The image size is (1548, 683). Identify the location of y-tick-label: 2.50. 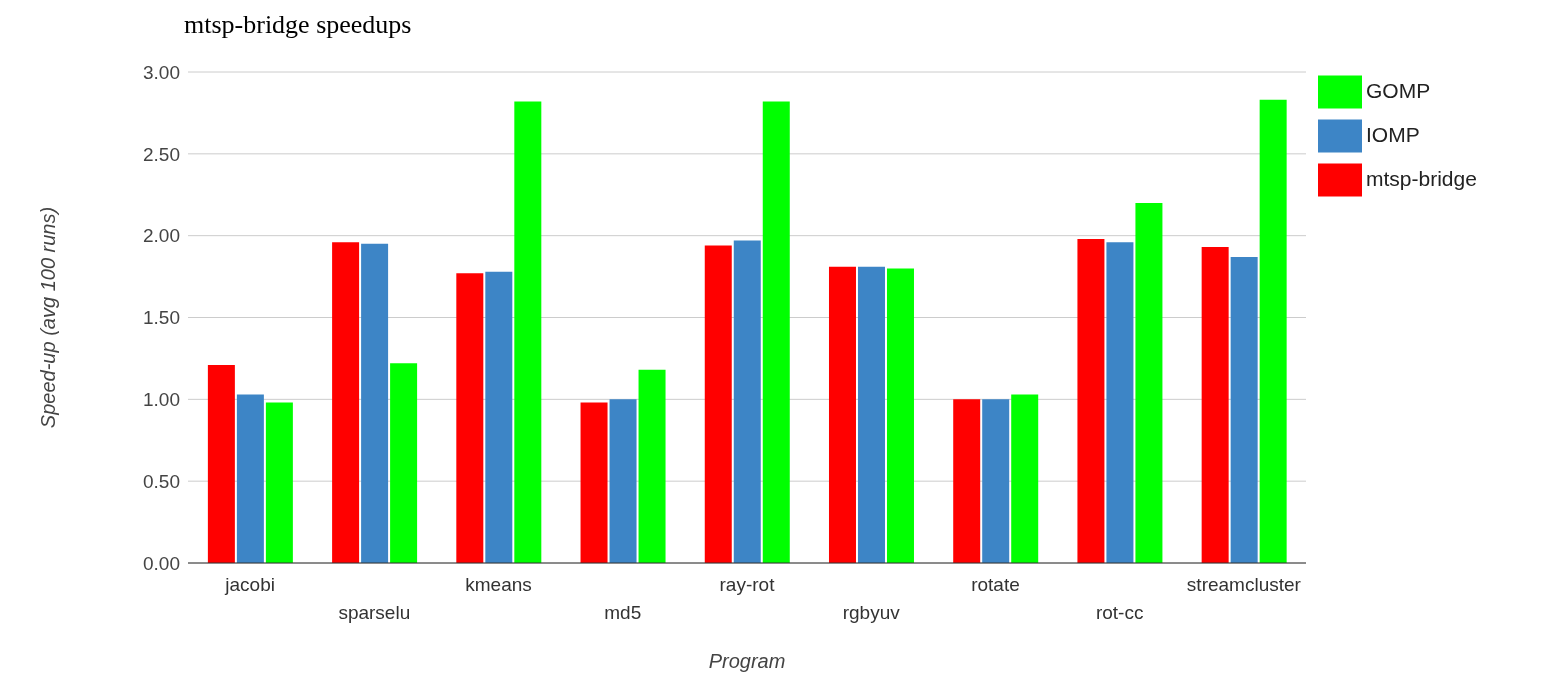
(161, 154).